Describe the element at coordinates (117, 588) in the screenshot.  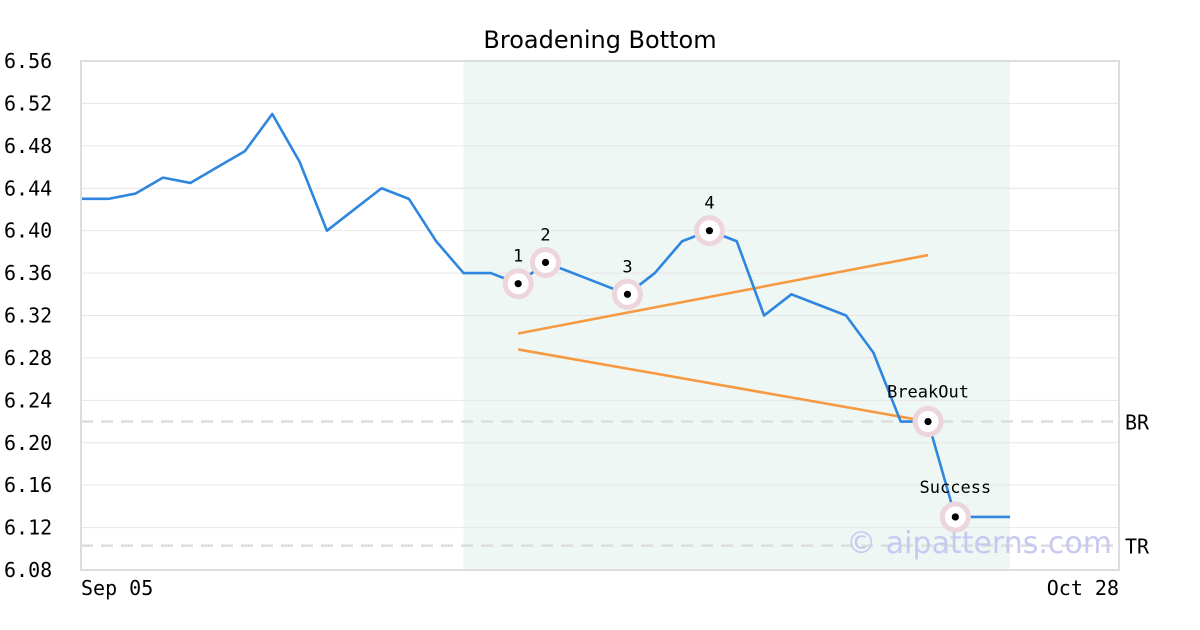
I see `x-tick-label: Sep 05` at that location.